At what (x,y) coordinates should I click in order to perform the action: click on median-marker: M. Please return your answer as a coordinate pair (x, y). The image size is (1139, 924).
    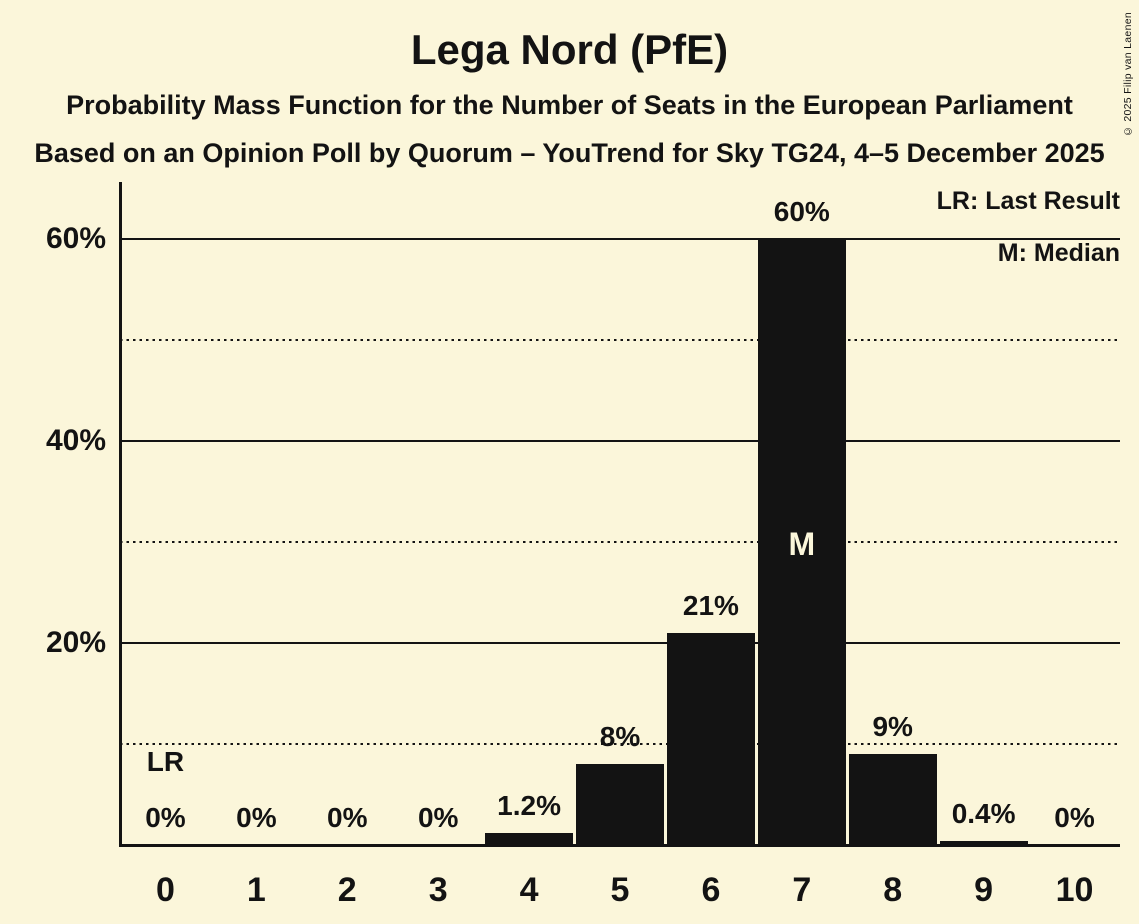
    Looking at the image, I should click on (802, 544).